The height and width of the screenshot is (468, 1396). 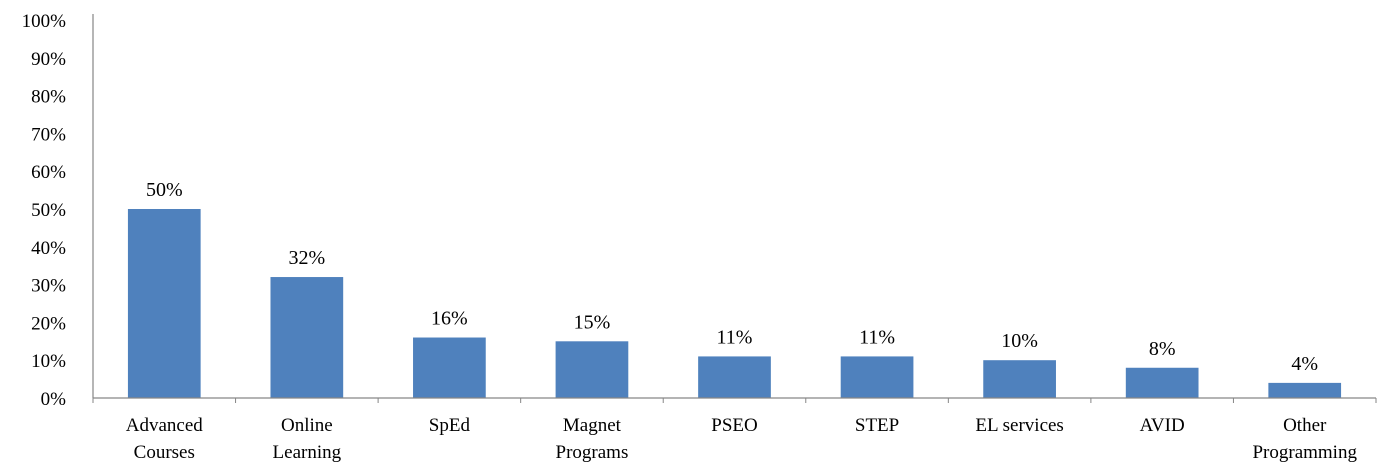 What do you see at coordinates (165, 439) in the screenshot?
I see `x-tick-label: Advanced Courses` at bounding box center [165, 439].